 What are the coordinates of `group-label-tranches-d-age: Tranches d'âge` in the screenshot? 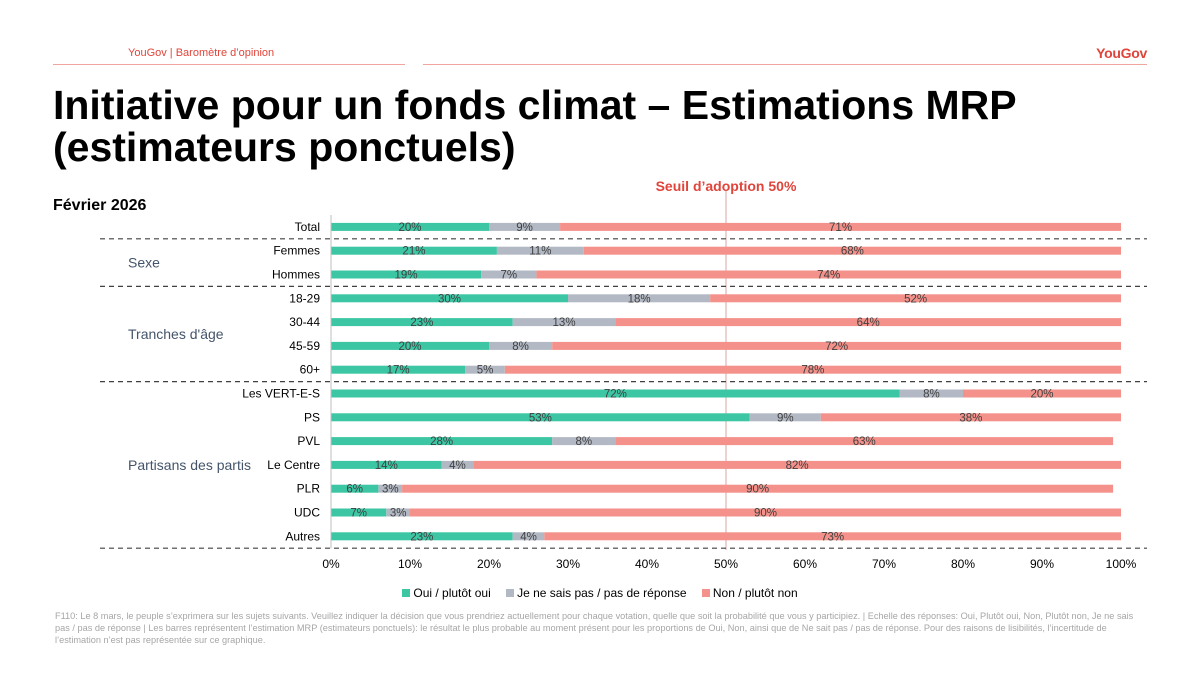 It's located at (176, 334).